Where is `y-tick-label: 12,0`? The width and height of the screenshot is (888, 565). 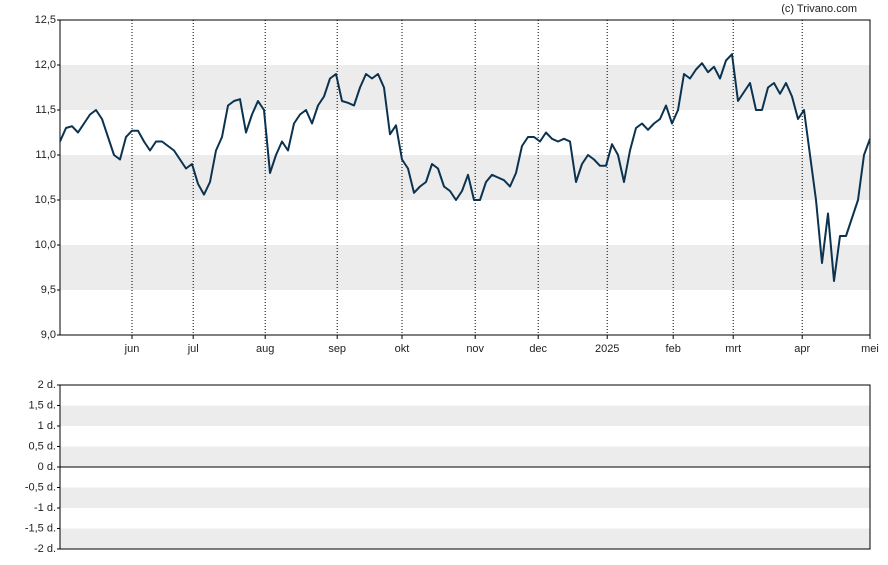 y-tick-label: 12,0 is located at coordinates (45, 65).